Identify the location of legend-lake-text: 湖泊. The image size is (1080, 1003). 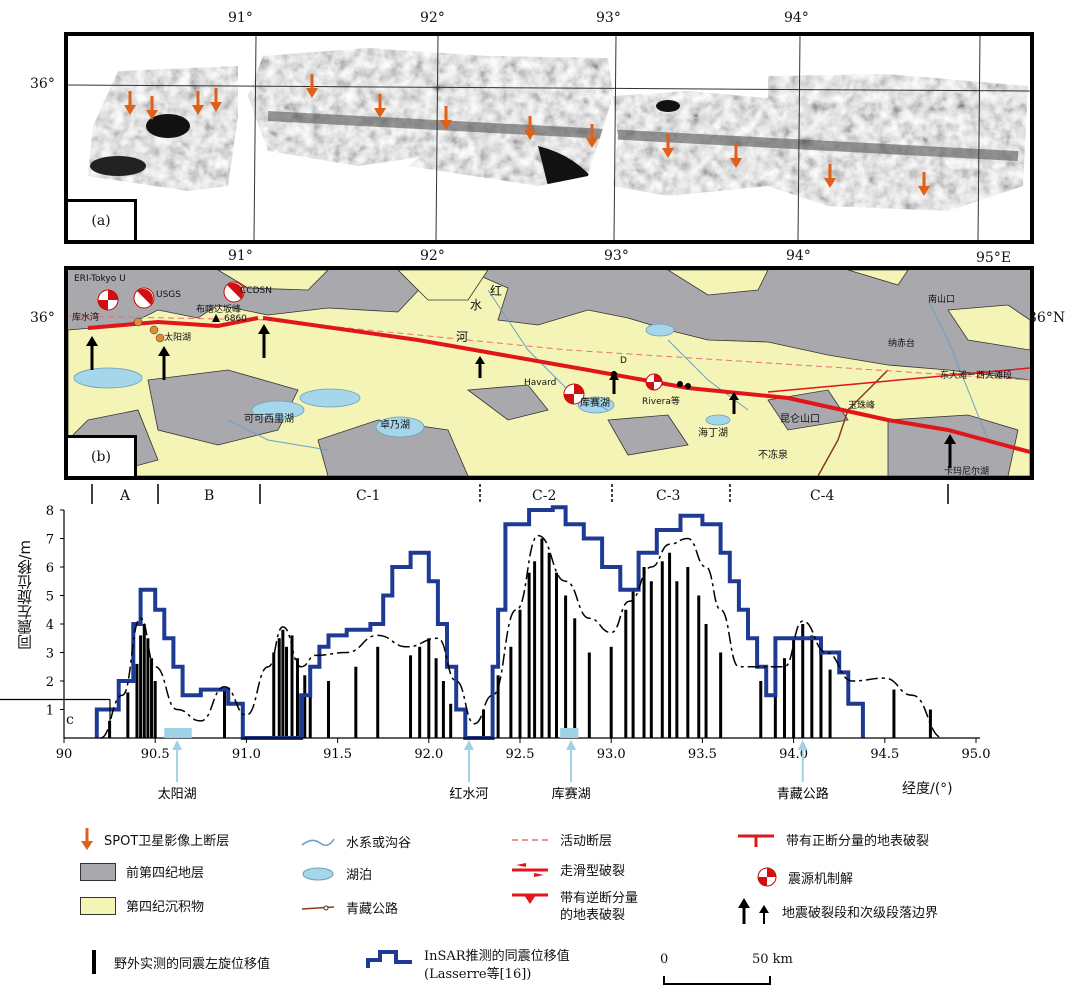
(359, 875).